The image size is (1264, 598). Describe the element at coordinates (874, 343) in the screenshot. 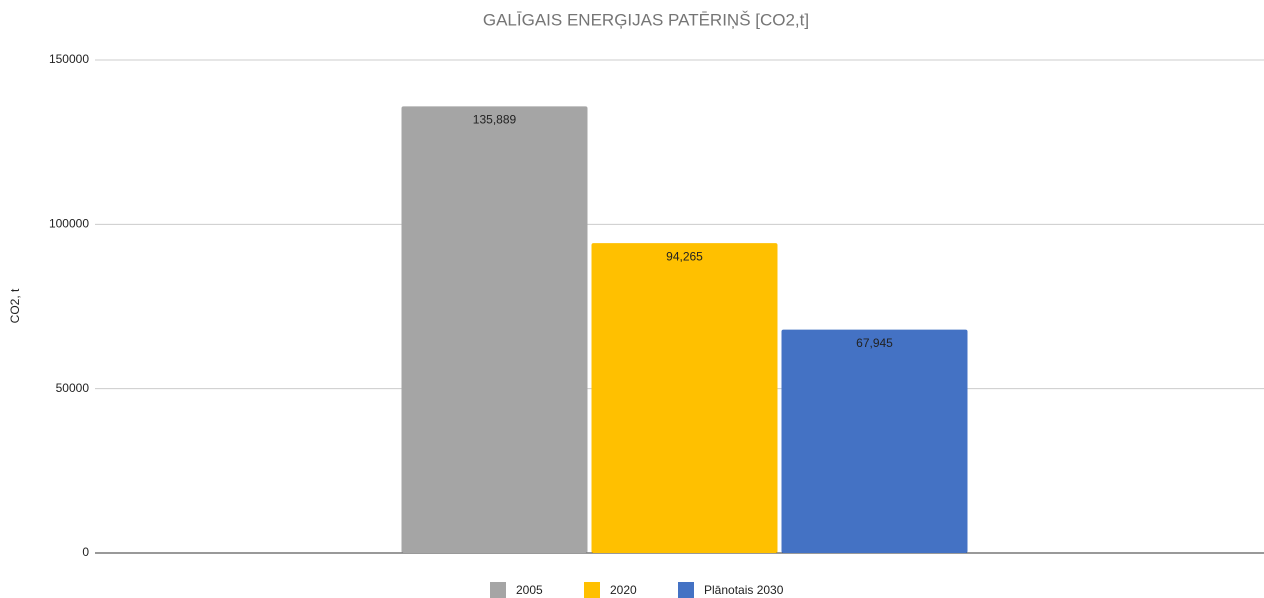

I see `data-label: 67,945` at that location.